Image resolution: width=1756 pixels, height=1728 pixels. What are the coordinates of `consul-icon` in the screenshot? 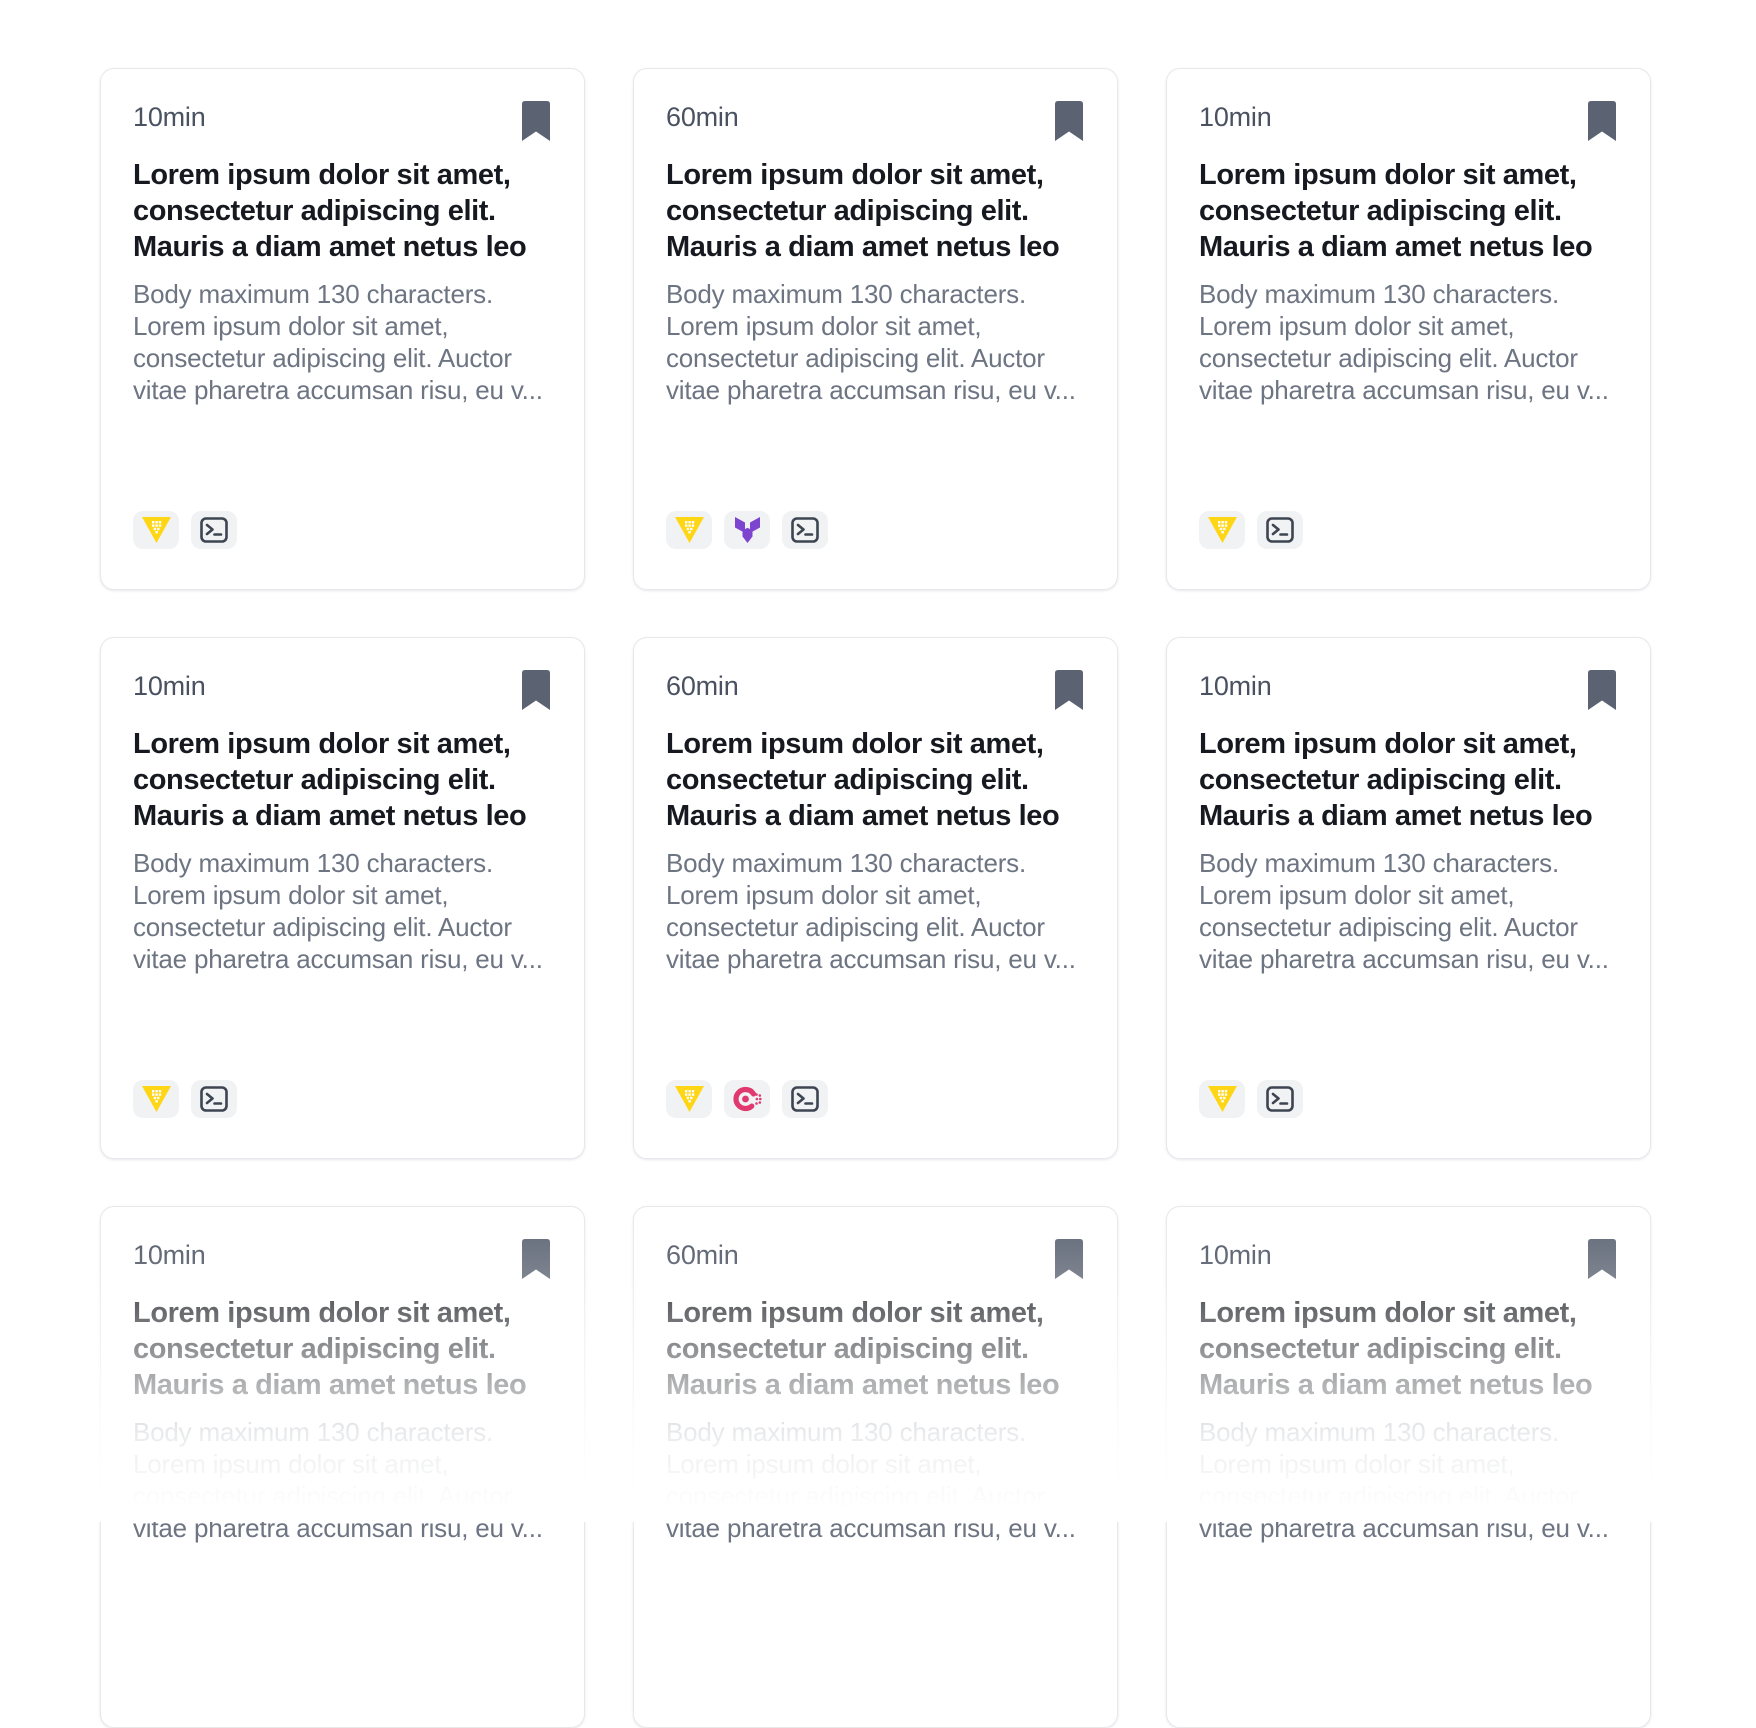 It's located at (747, 1099).